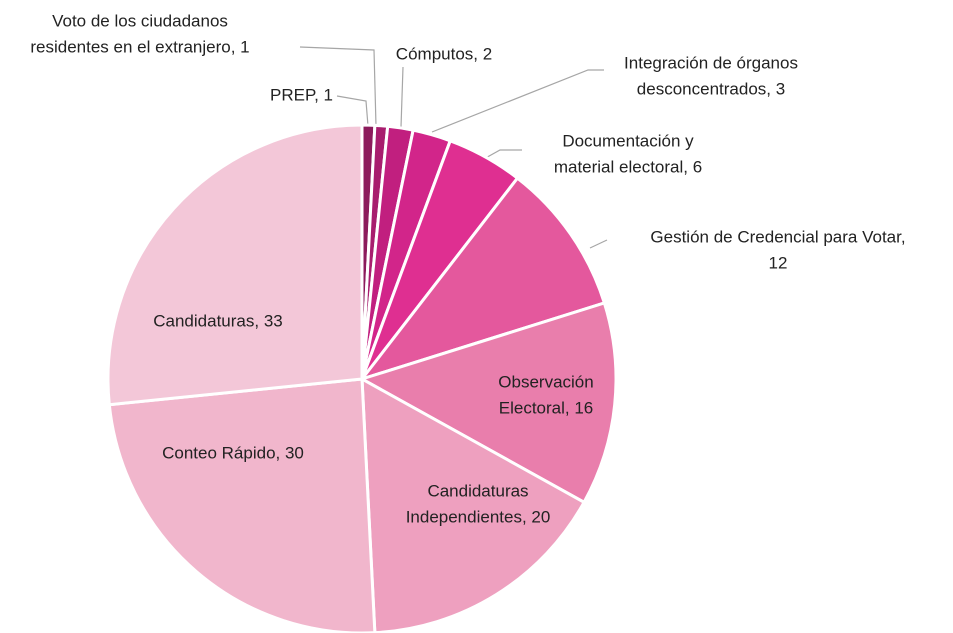  Describe the element at coordinates (711, 88) in the screenshot. I see `data-label: desconcentrados, 3` at that location.